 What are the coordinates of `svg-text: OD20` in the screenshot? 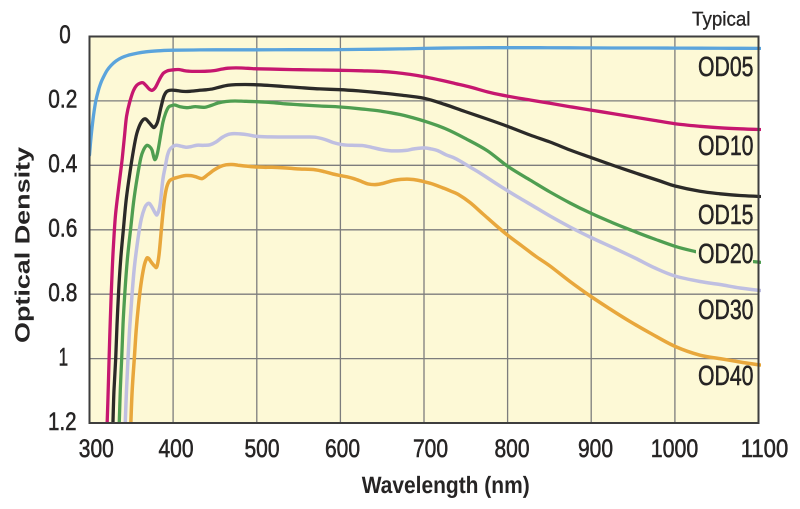 It's located at (726, 253).